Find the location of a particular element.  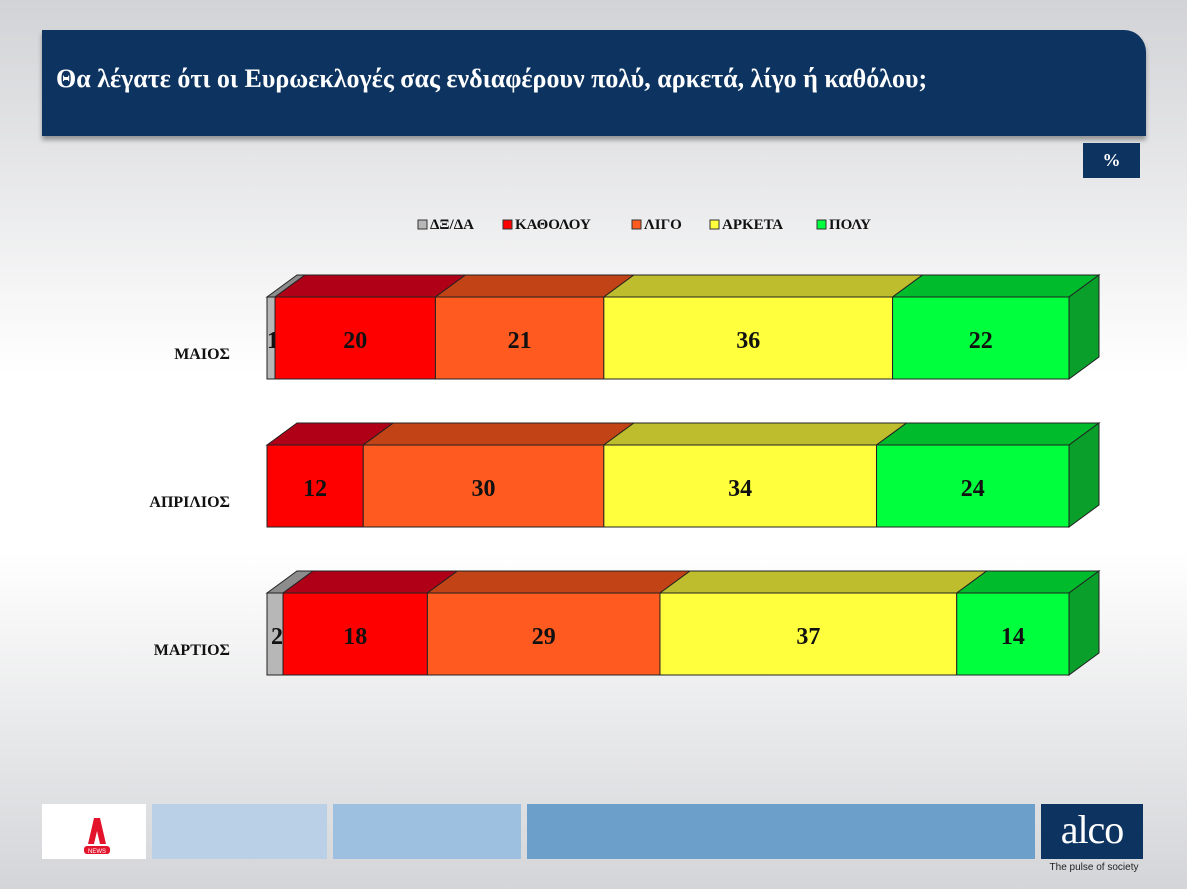

legend-label-5: ΠΟΛΥ is located at coordinates (850, 225).